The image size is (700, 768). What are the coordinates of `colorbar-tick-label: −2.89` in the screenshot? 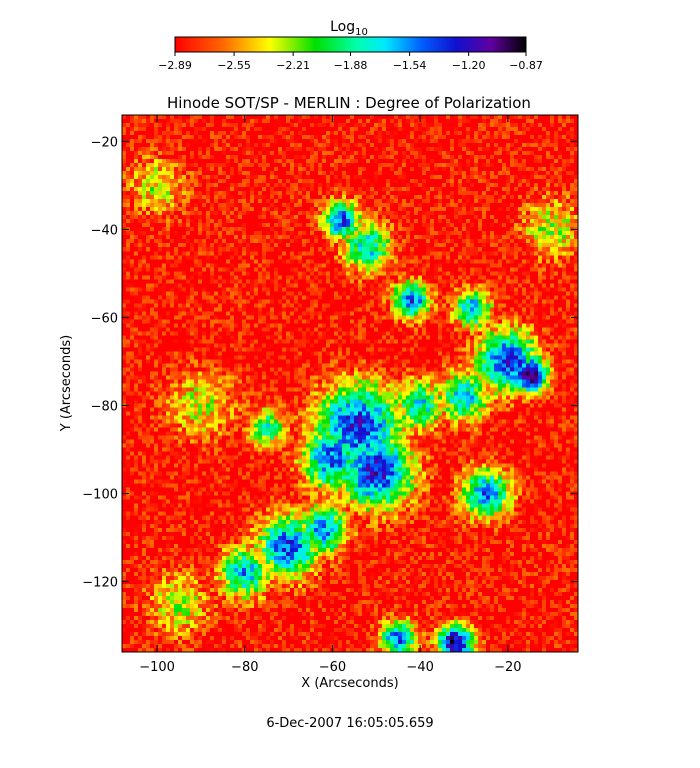 It's located at (175, 65).